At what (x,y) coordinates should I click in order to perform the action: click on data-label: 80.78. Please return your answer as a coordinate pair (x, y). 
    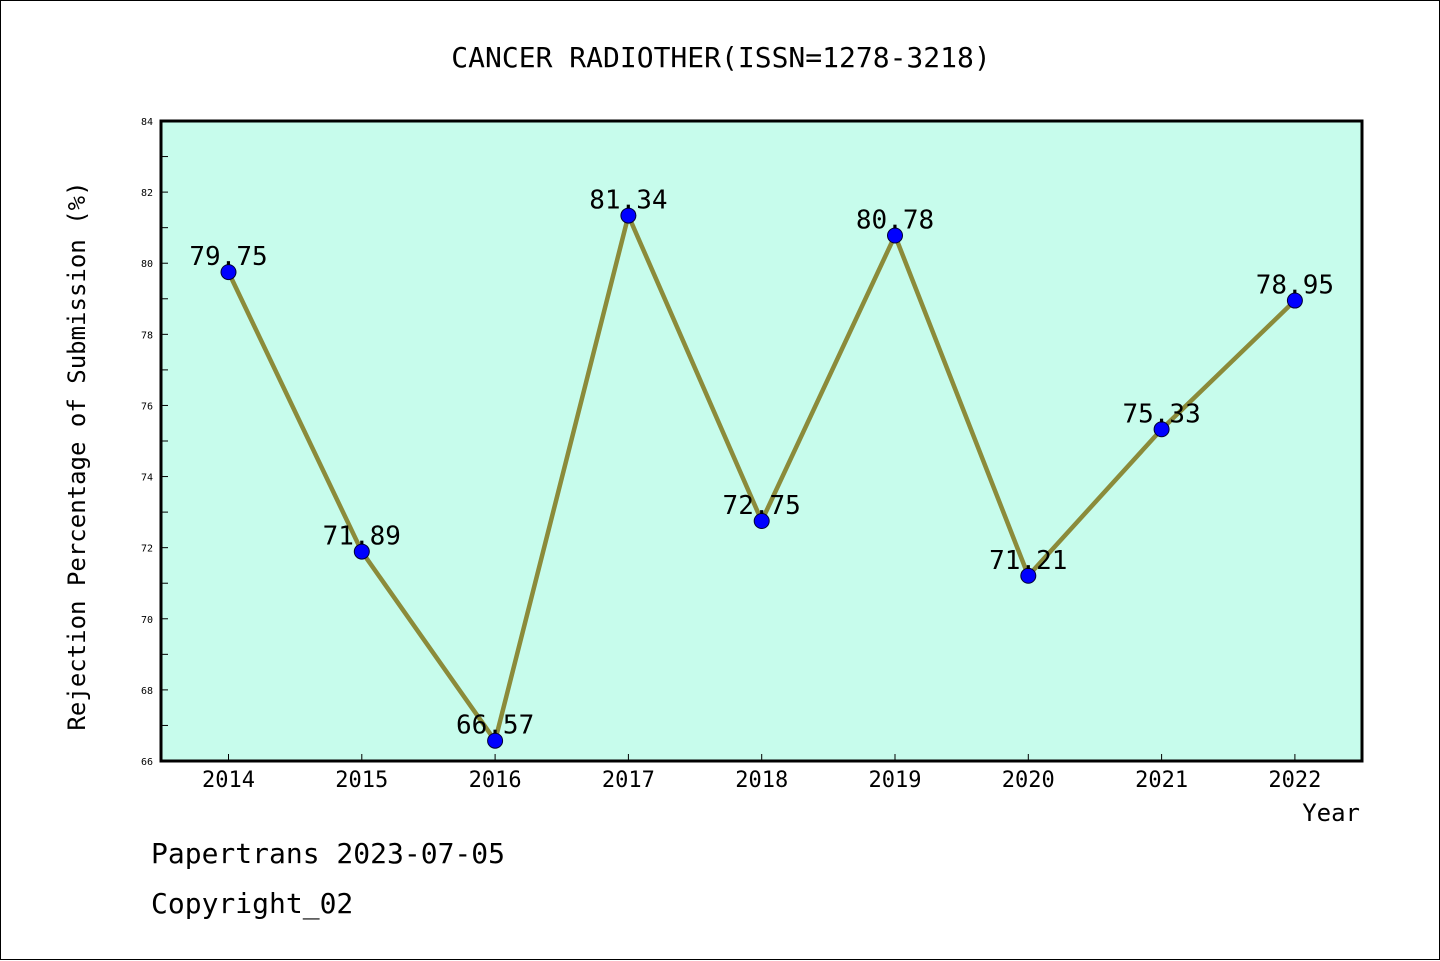
    Looking at the image, I should click on (895, 220).